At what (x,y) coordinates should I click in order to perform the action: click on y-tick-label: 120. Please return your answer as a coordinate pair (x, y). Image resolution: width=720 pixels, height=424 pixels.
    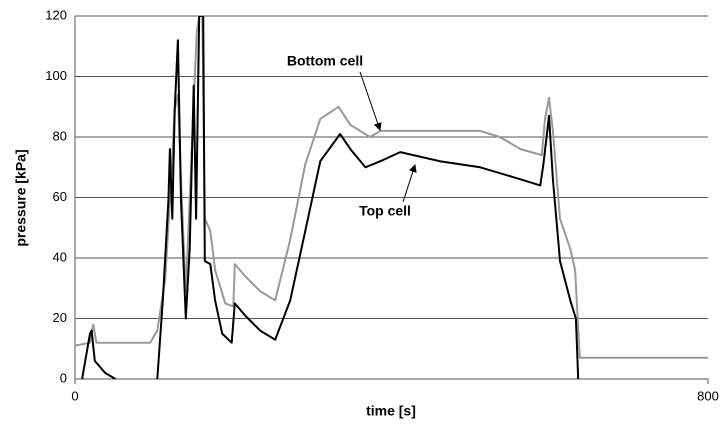
    Looking at the image, I should click on (56, 14).